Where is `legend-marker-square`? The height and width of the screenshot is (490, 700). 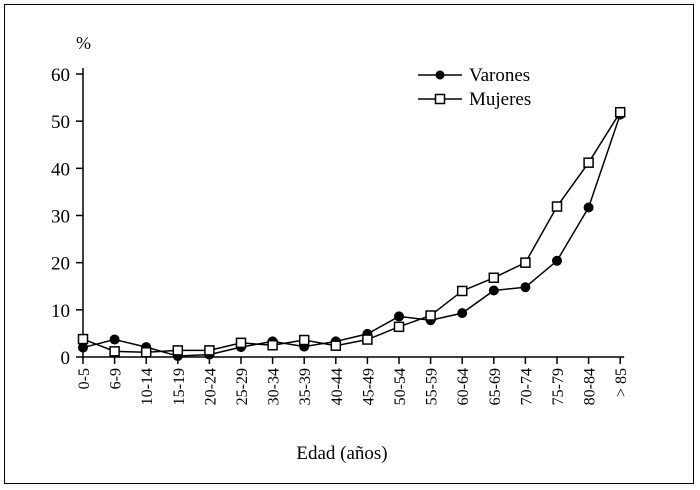 legend-marker-square is located at coordinates (440, 99).